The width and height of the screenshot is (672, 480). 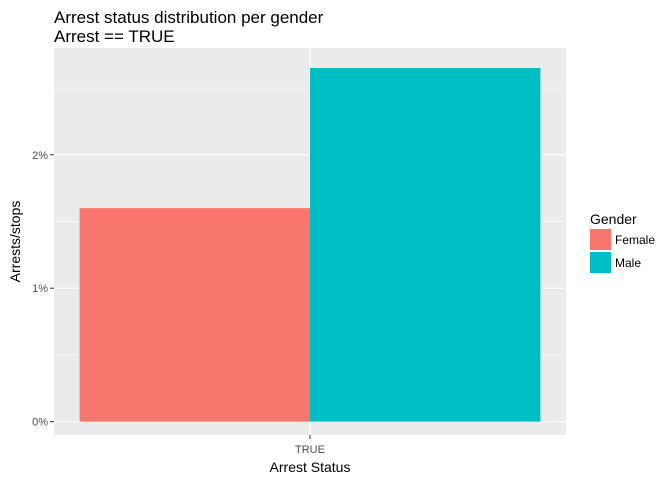 What do you see at coordinates (628, 263) in the screenshot?
I see `legend-label-male: Male` at bounding box center [628, 263].